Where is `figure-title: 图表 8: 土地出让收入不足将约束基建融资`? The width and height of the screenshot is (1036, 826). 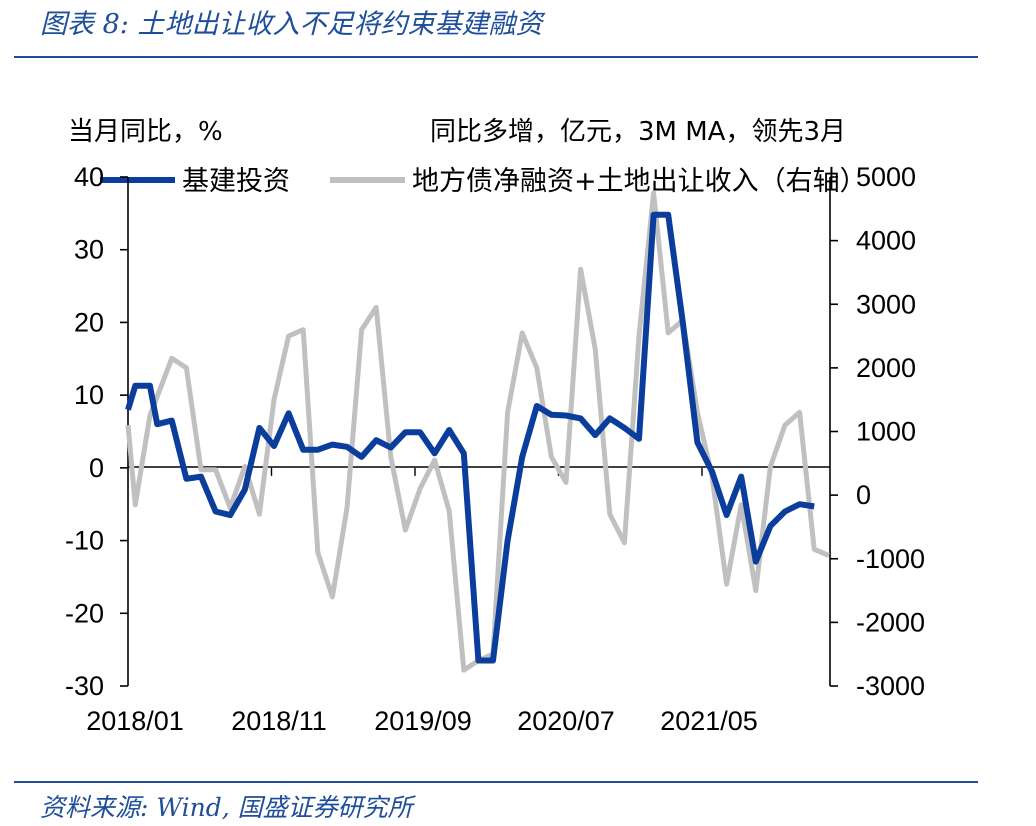 figure-title: 图表 8: 土地出让收入不足将约束基建融资 is located at coordinates (291, 24).